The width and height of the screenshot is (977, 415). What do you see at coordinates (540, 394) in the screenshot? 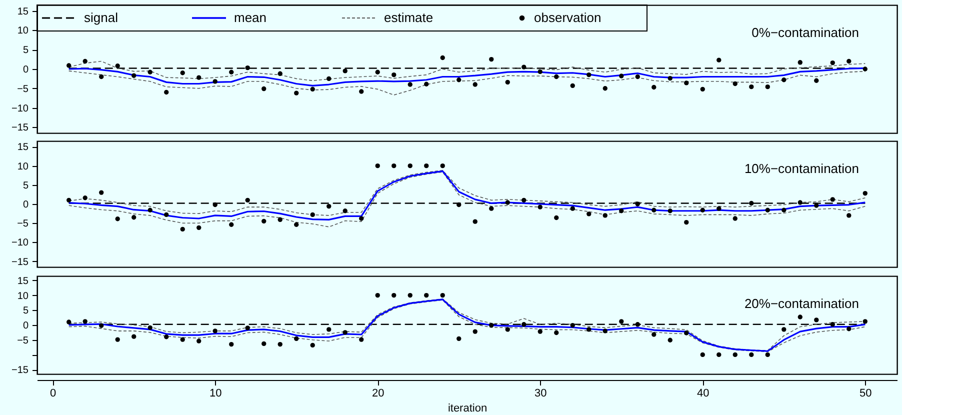
I see `x-tick-label: 30` at bounding box center [540, 394].